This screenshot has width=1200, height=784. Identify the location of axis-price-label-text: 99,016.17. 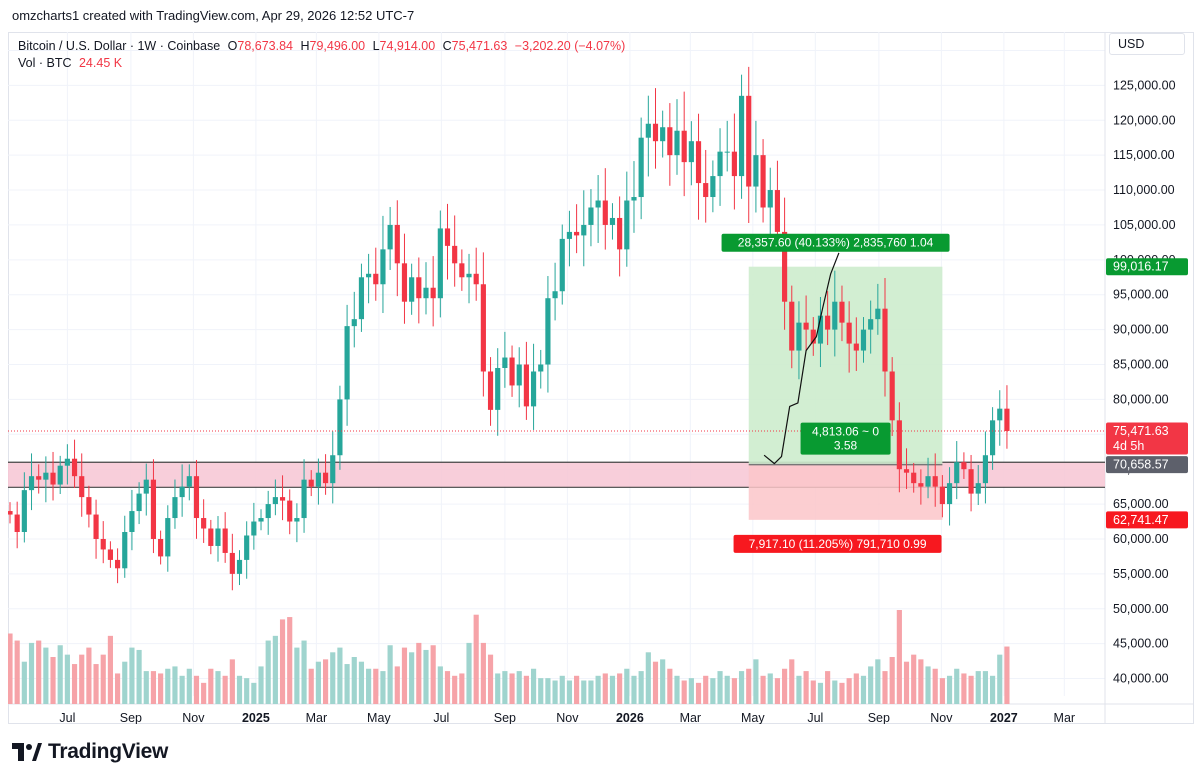
(1141, 267).